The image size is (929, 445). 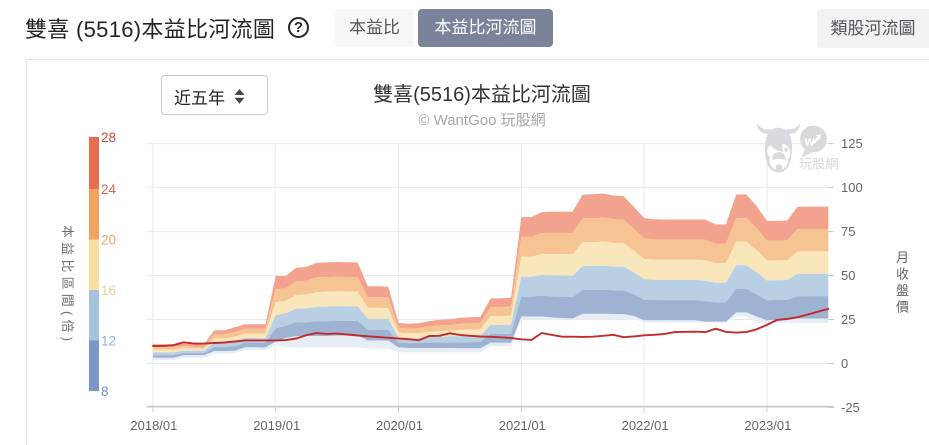 I want to click on svg-text: 2018/01, so click(x=153, y=425).